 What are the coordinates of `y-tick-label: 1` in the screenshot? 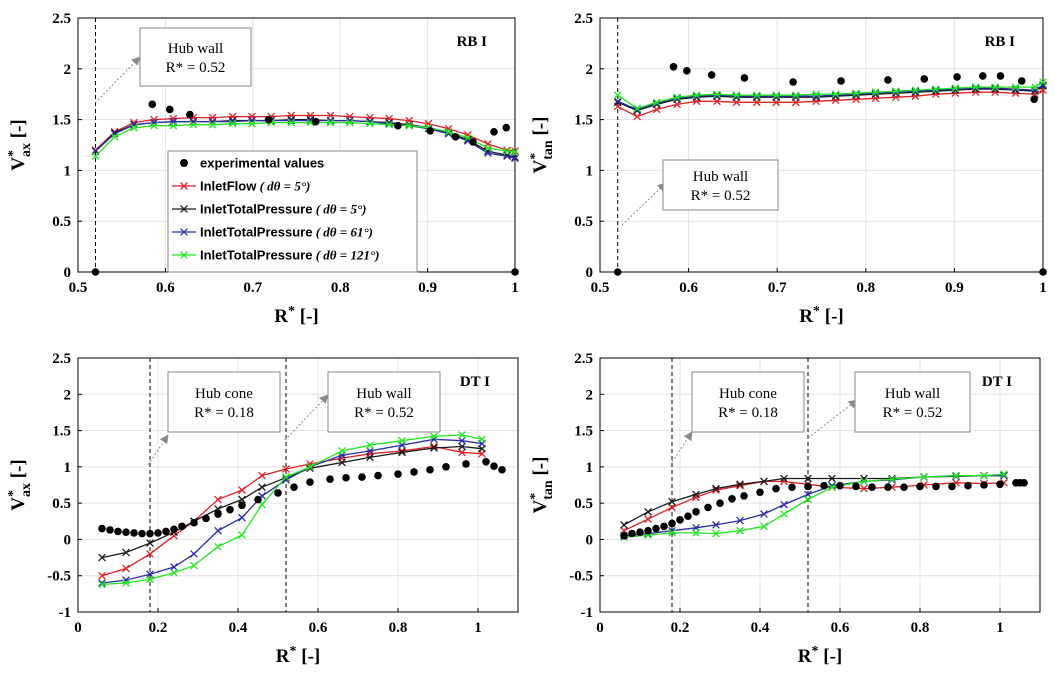 It's located at (590, 468).